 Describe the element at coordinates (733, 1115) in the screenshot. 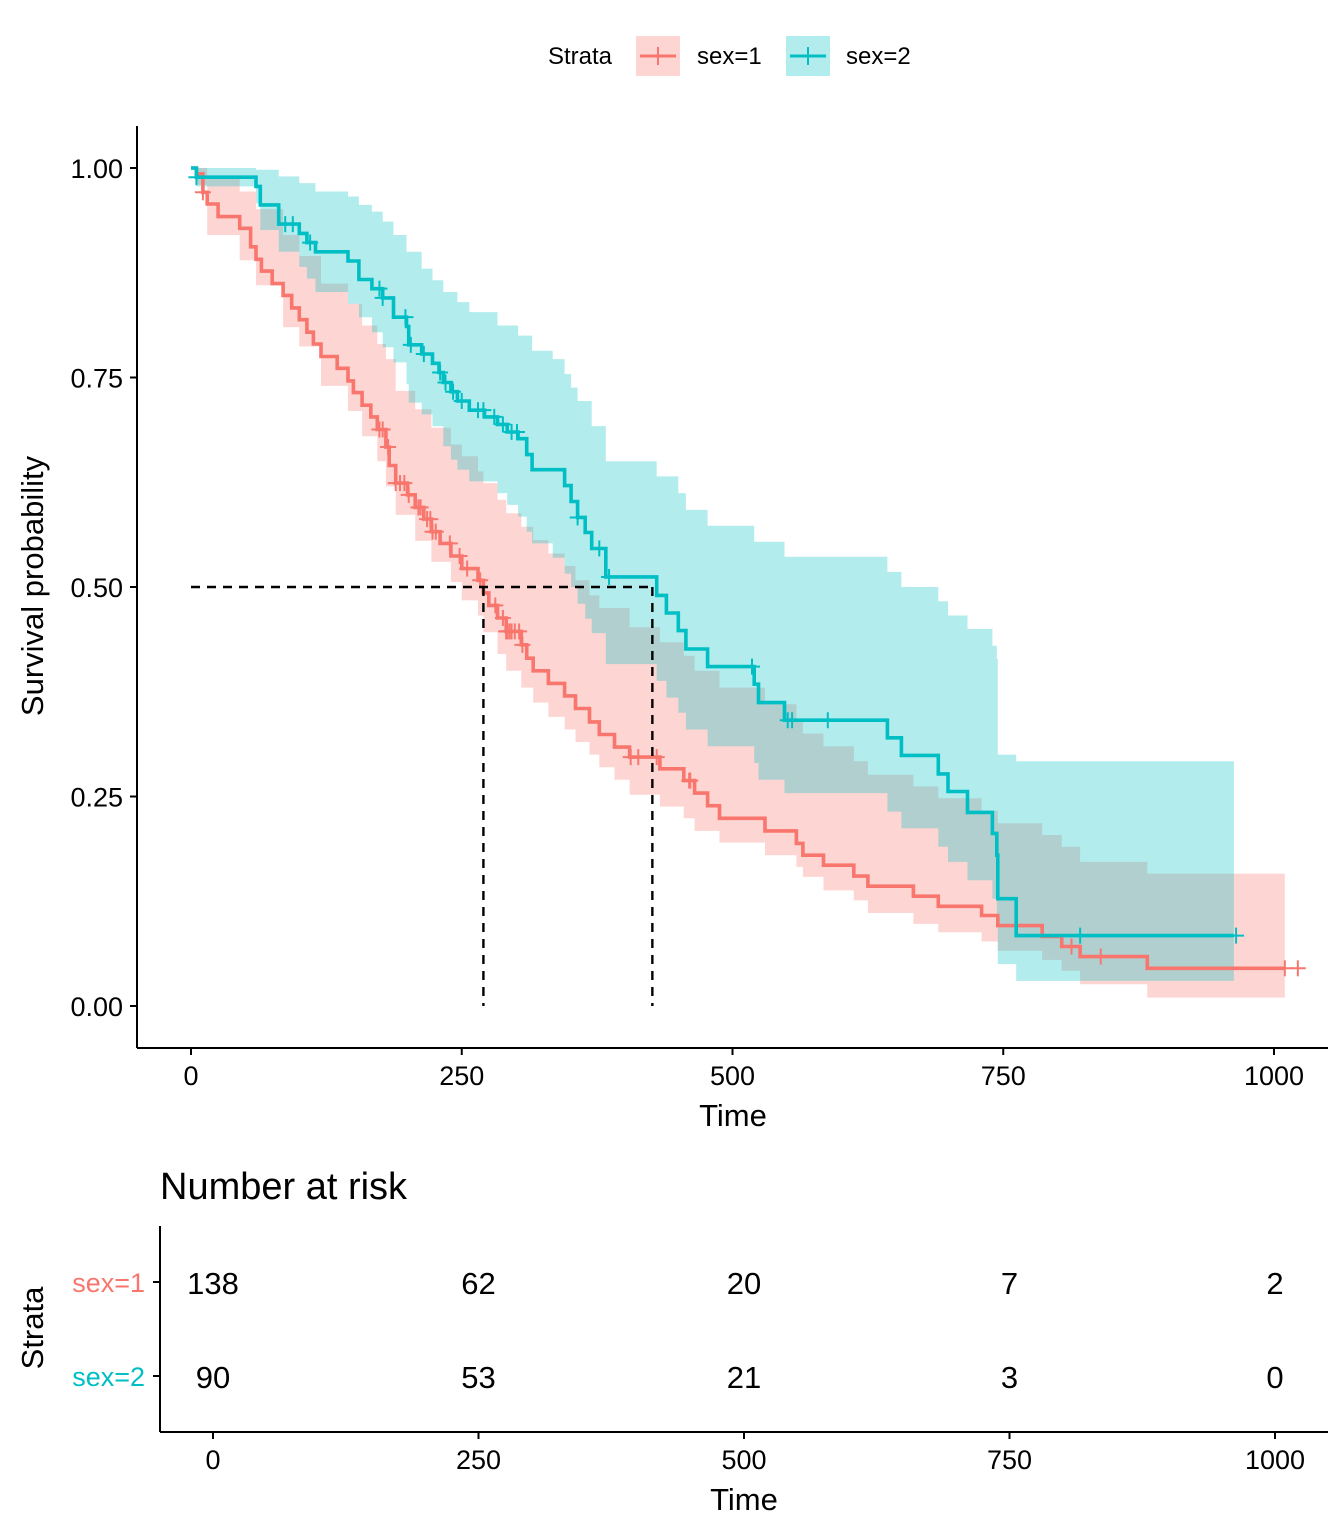

I see `x-axis-title: Time` at that location.